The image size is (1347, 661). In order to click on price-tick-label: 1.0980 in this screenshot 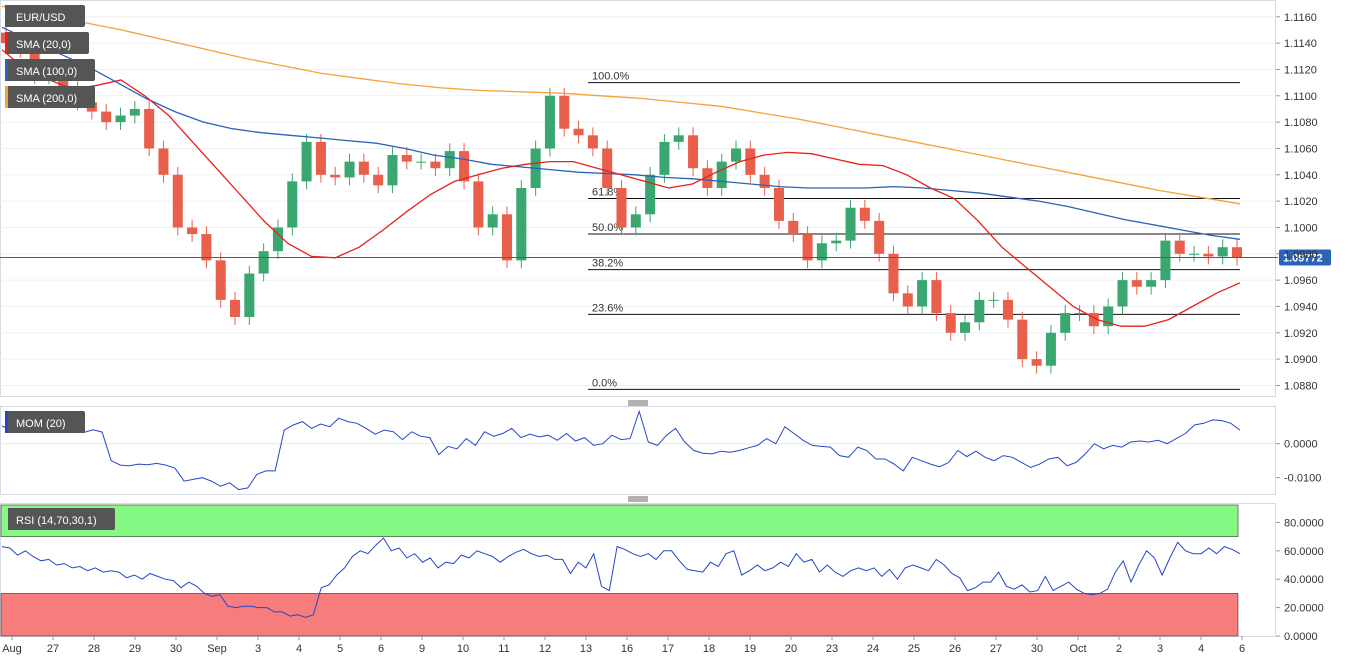, I will do `click(1301, 255)`.